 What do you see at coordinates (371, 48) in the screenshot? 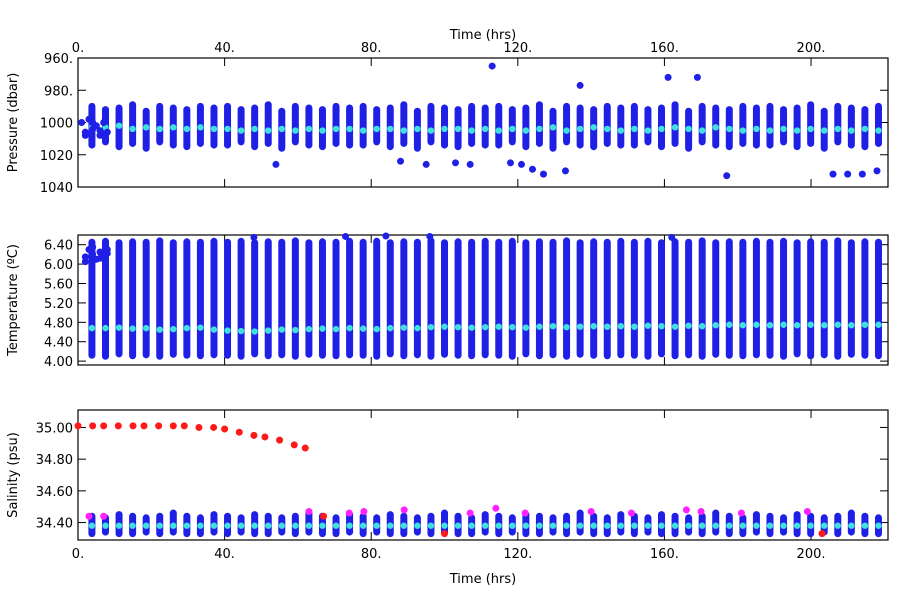
I see `x-tick-label: 80.` at bounding box center [371, 48].